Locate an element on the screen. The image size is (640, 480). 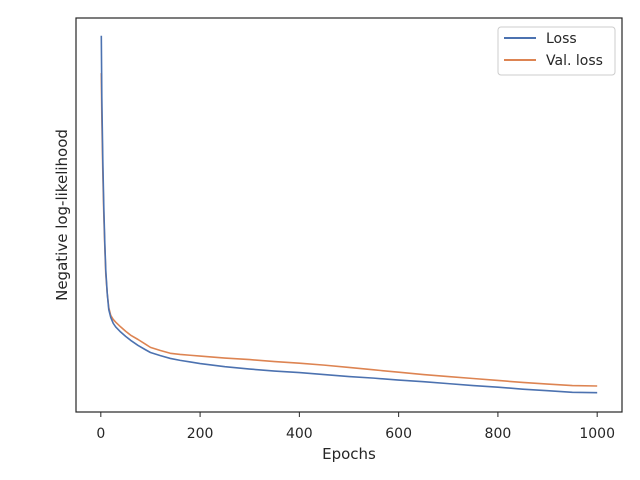
x-tick-label: 400 is located at coordinates (299, 434).